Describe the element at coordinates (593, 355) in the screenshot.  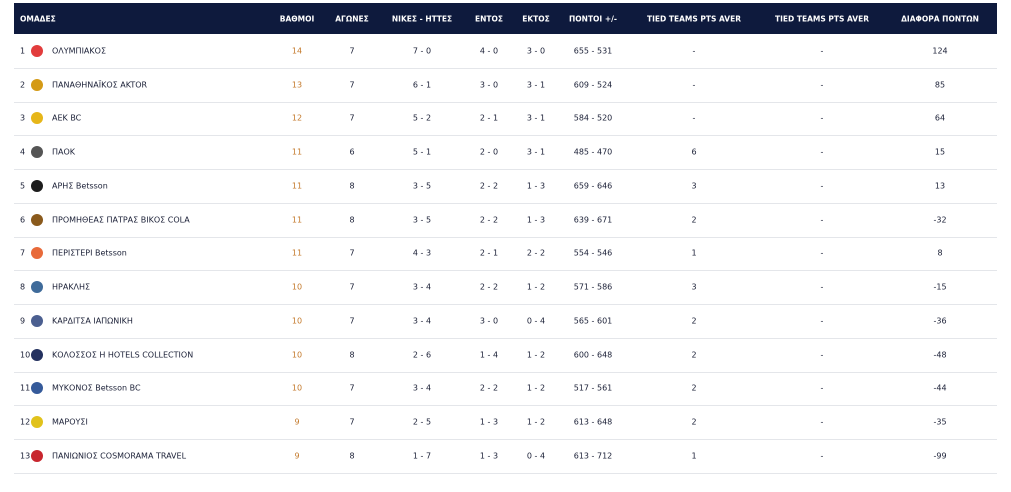
I see `table-cell: 600 - 648` at that location.